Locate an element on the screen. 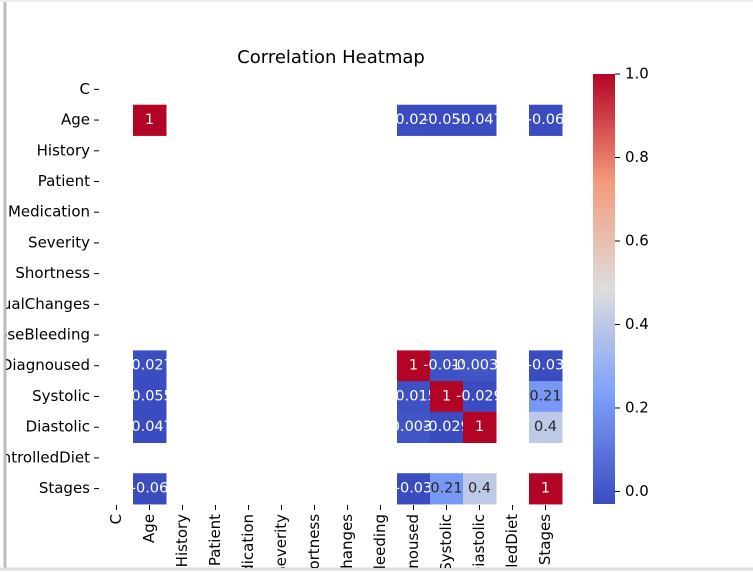  y-tick-label: Stages is located at coordinates (64, 488).